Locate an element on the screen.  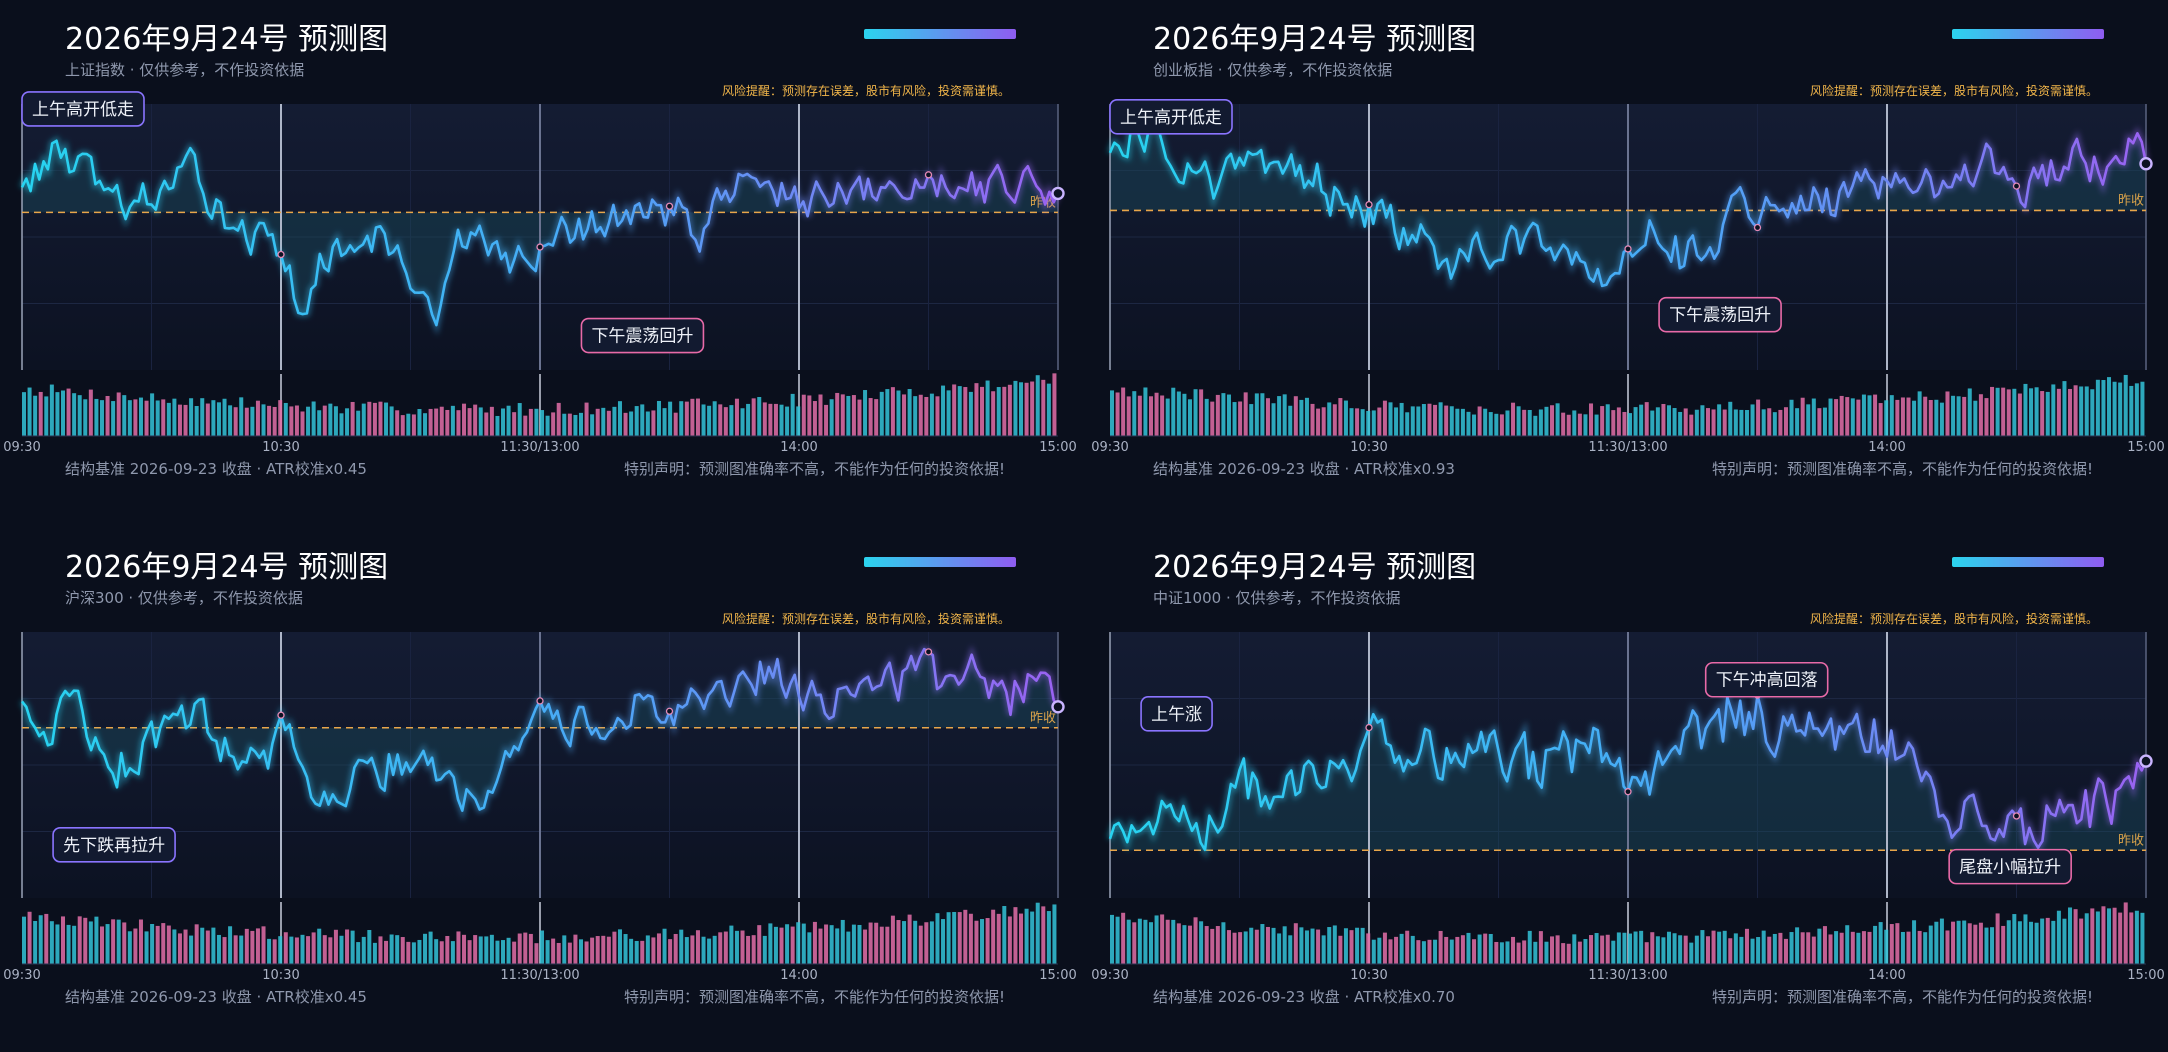
annotation-label: 下午震荡回升 is located at coordinates (642, 337).